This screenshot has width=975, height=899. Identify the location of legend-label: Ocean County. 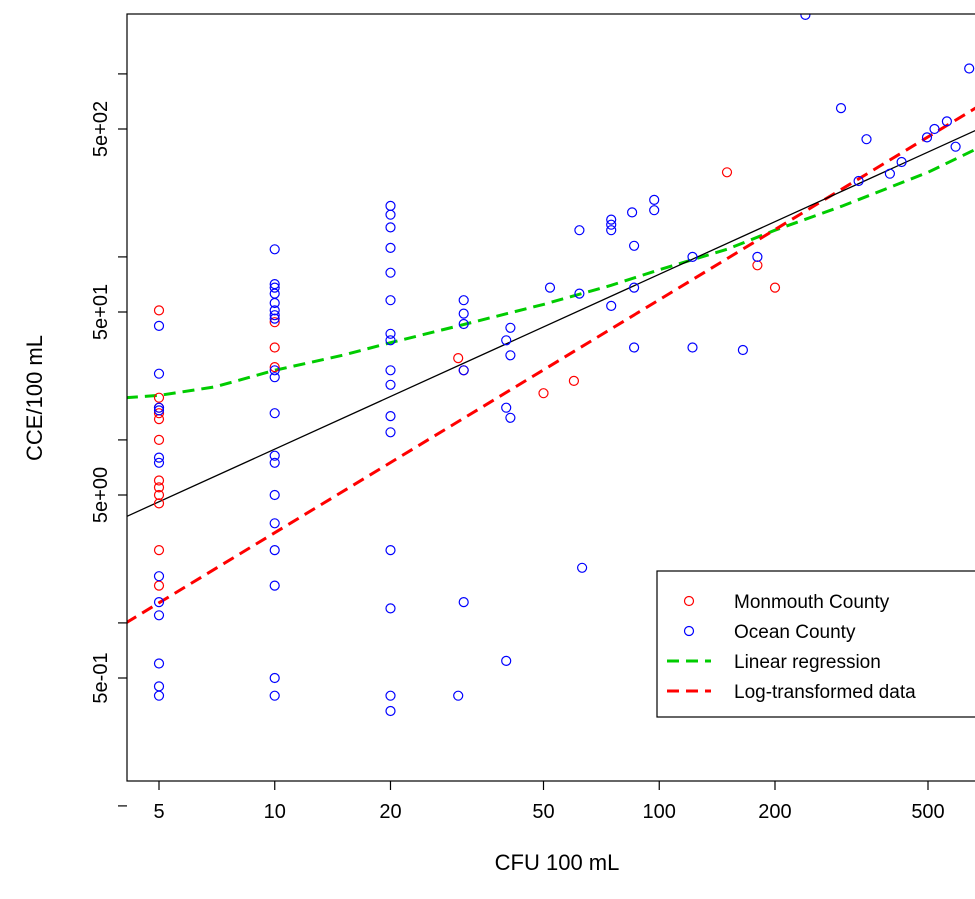
(795, 632).